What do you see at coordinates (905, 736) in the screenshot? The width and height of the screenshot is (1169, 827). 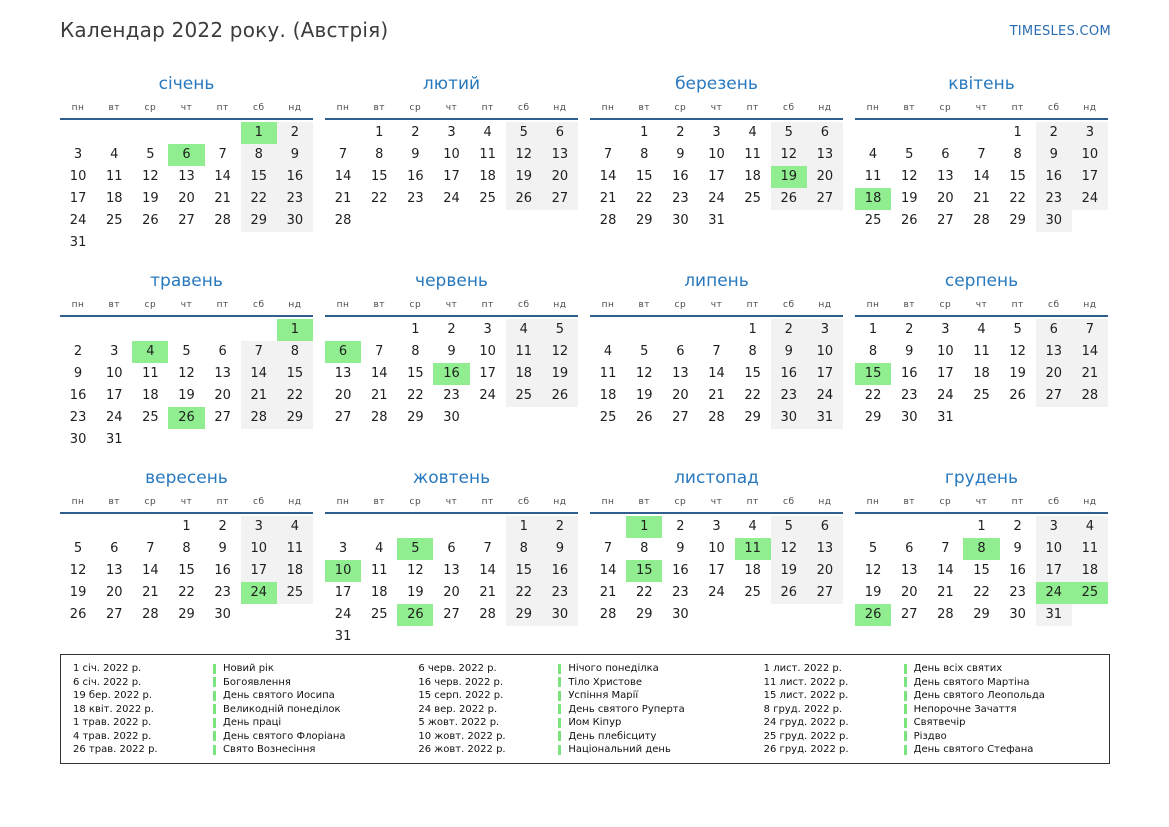 I see `holiday-marker-icon` at bounding box center [905, 736].